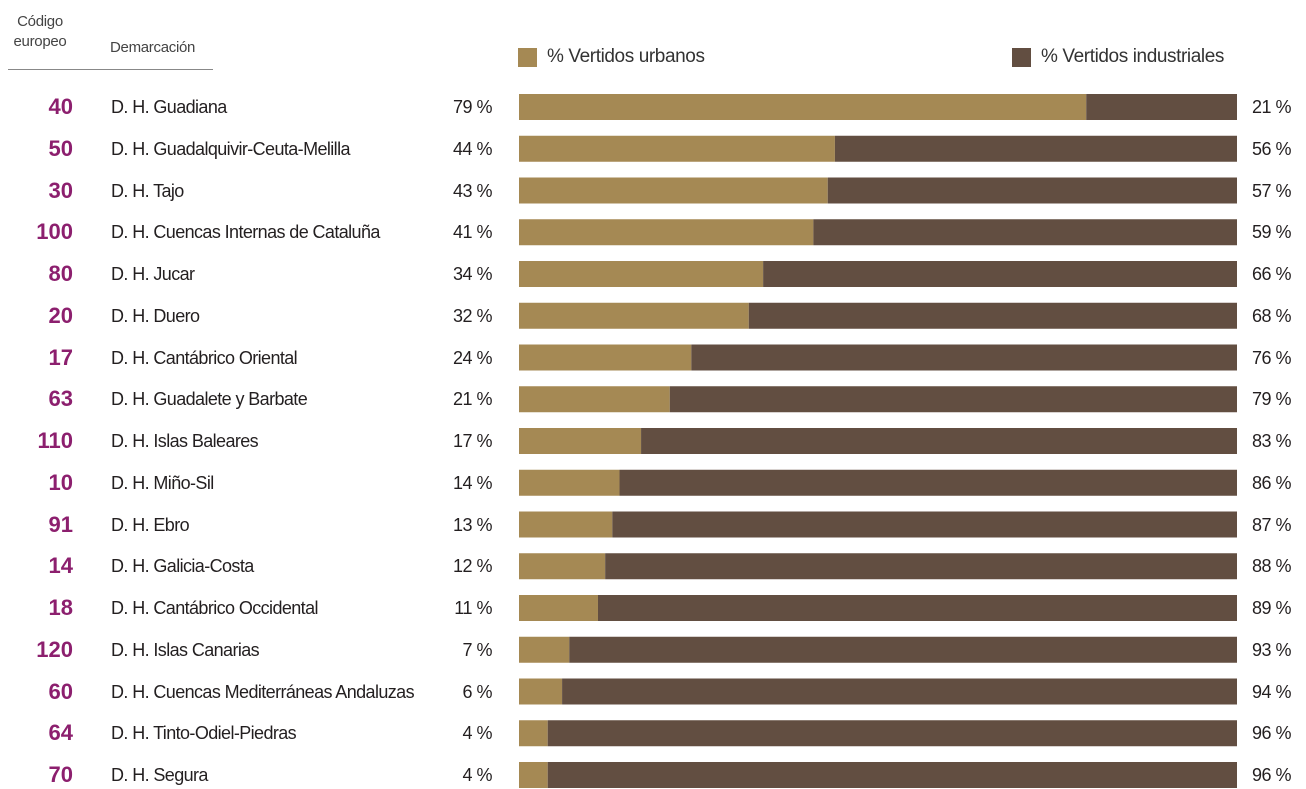  I want to click on legend-label-industriales: % Vertidos industriales, so click(1133, 56).